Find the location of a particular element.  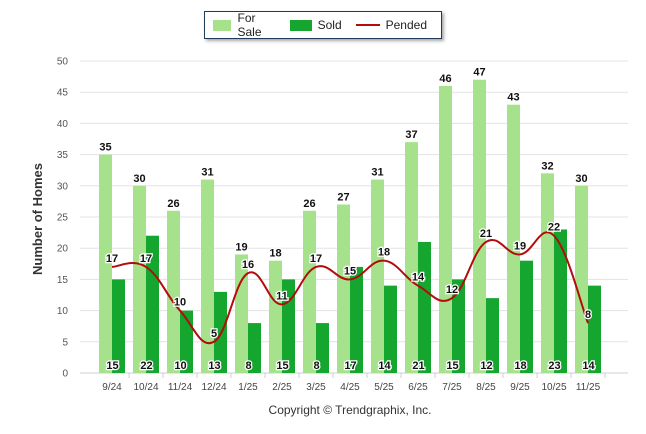

y-tick-label: 40 is located at coordinates (63, 124).